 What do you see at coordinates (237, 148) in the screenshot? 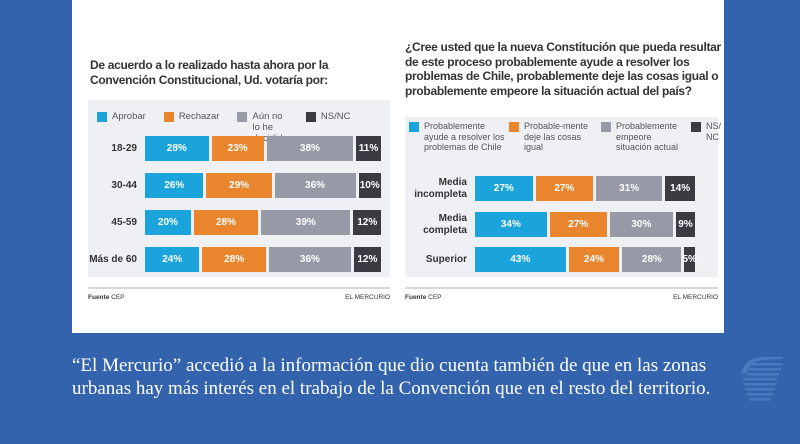
I see `bar-segment: 23%` at bounding box center [237, 148].